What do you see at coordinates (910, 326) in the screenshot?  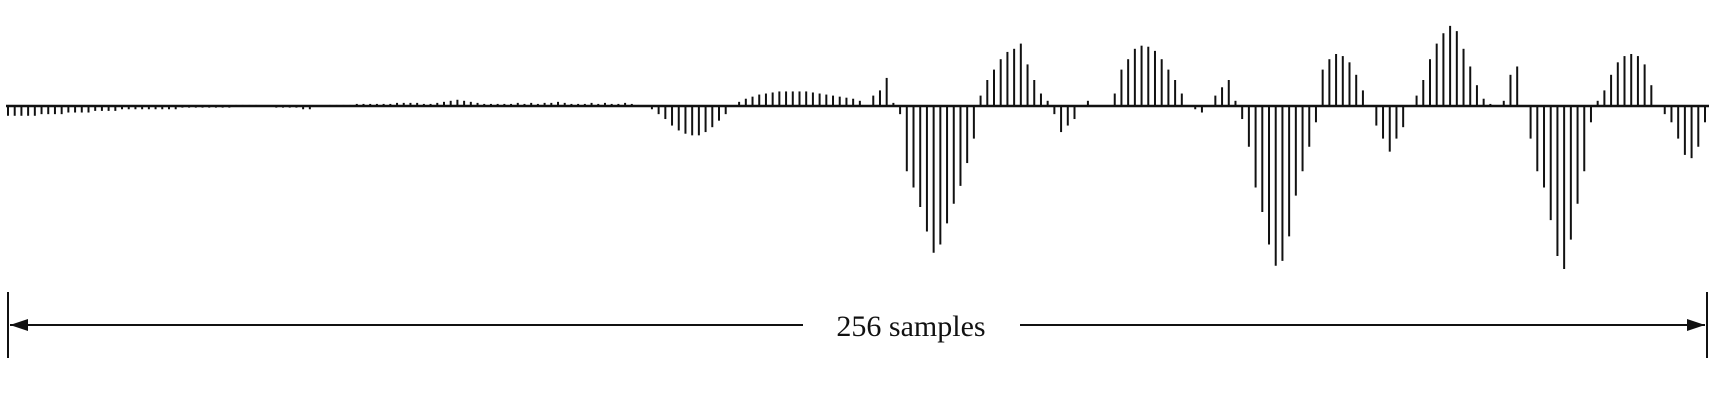 I see `span-label: 256 samples` at bounding box center [910, 326].